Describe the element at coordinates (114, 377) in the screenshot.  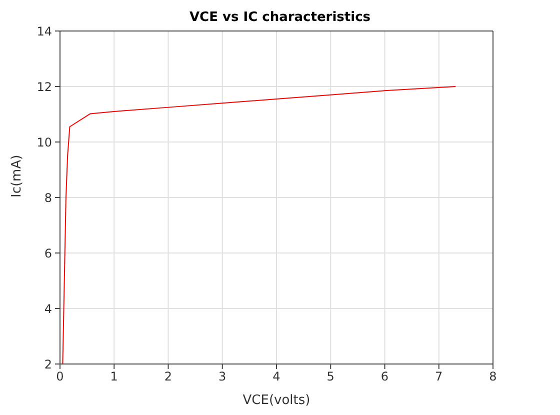
I see `x-tick-label: 1` at that location.